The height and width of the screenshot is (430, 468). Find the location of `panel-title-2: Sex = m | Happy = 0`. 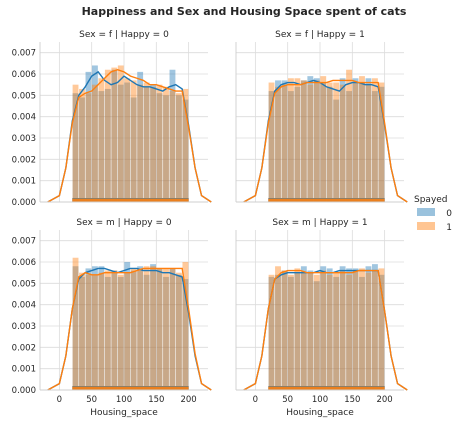

panel-title-2: Sex = m | Happy = 0 is located at coordinates (123, 223).